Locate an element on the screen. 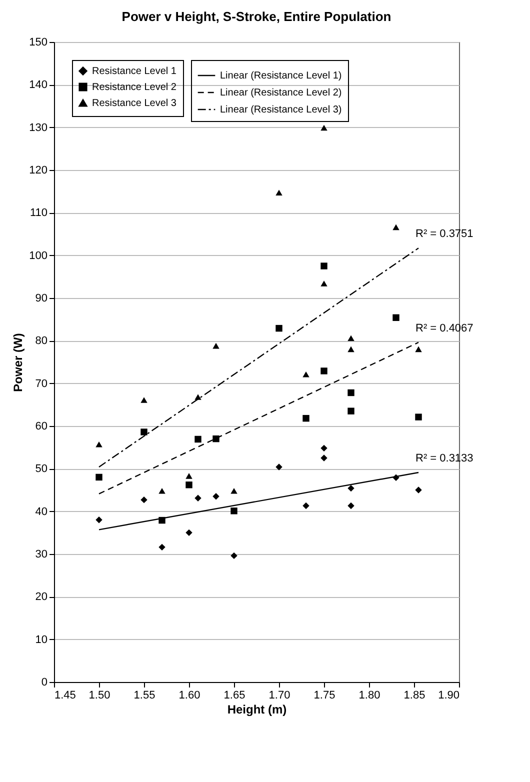  y-tick-label: 10 is located at coordinates (41, 640).